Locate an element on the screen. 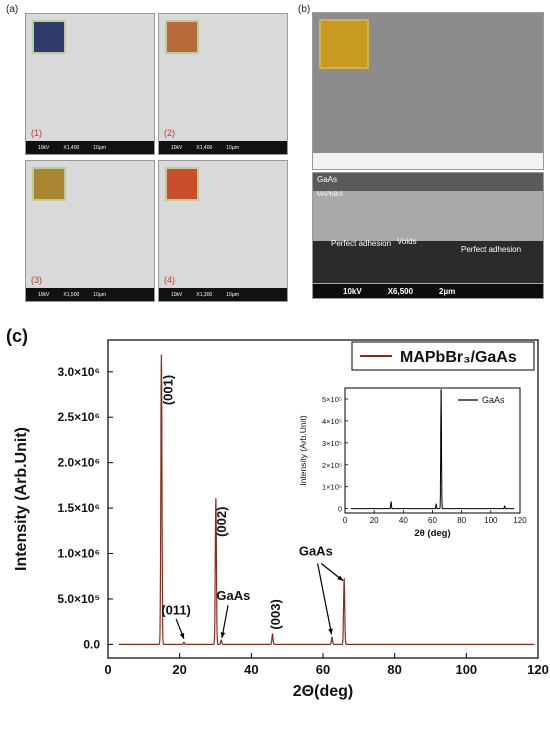 This screenshot has height=741, width=550. scale-label: 2µm is located at coordinates (447, 291).